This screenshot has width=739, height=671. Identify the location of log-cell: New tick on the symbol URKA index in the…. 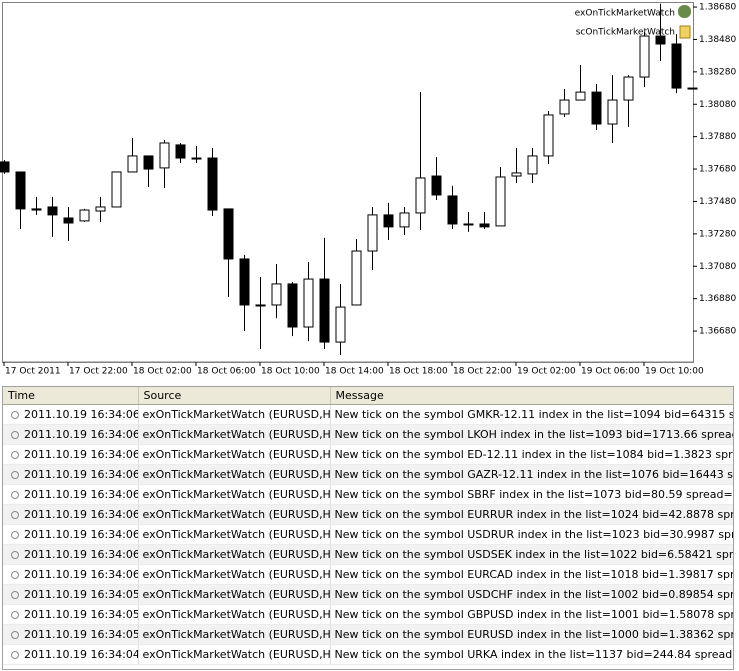
(532, 654).